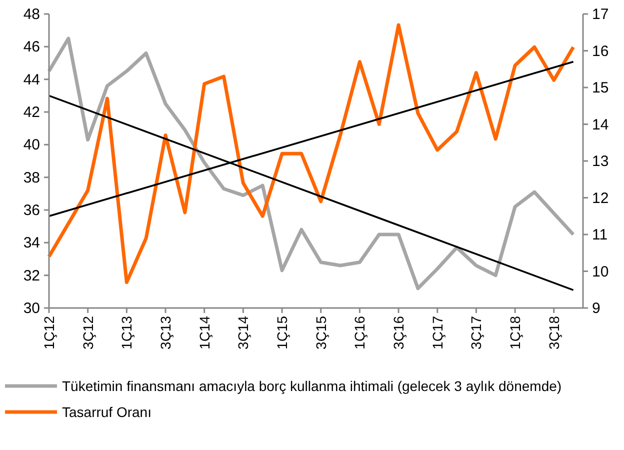  Describe the element at coordinates (515, 333) in the screenshot. I see `x-tick-label: 1Ç18` at that location.